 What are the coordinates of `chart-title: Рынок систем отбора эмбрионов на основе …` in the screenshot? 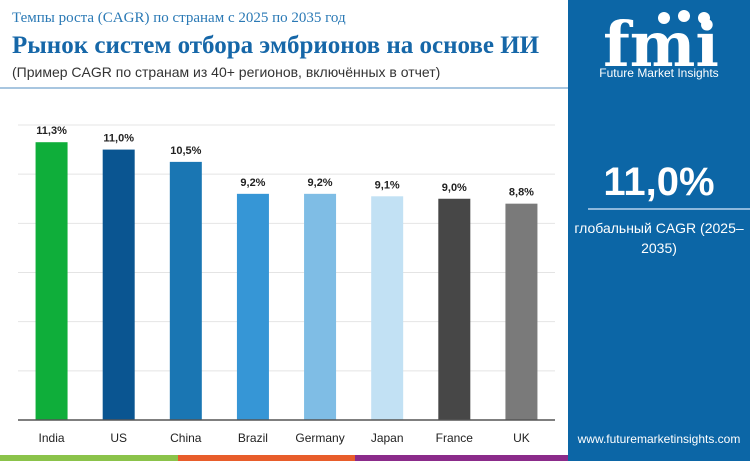 It's located at (276, 45).